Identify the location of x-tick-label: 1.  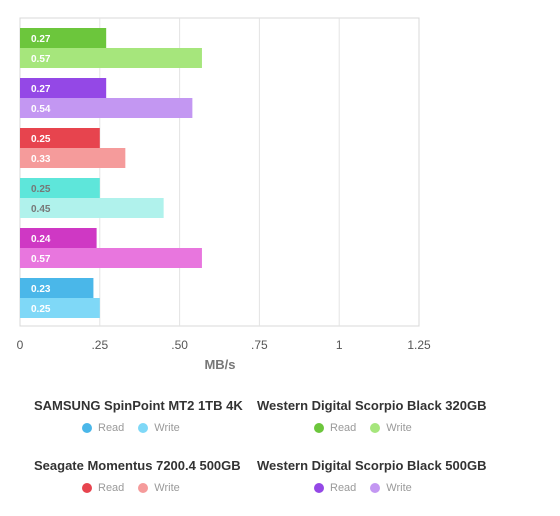
(339, 345).